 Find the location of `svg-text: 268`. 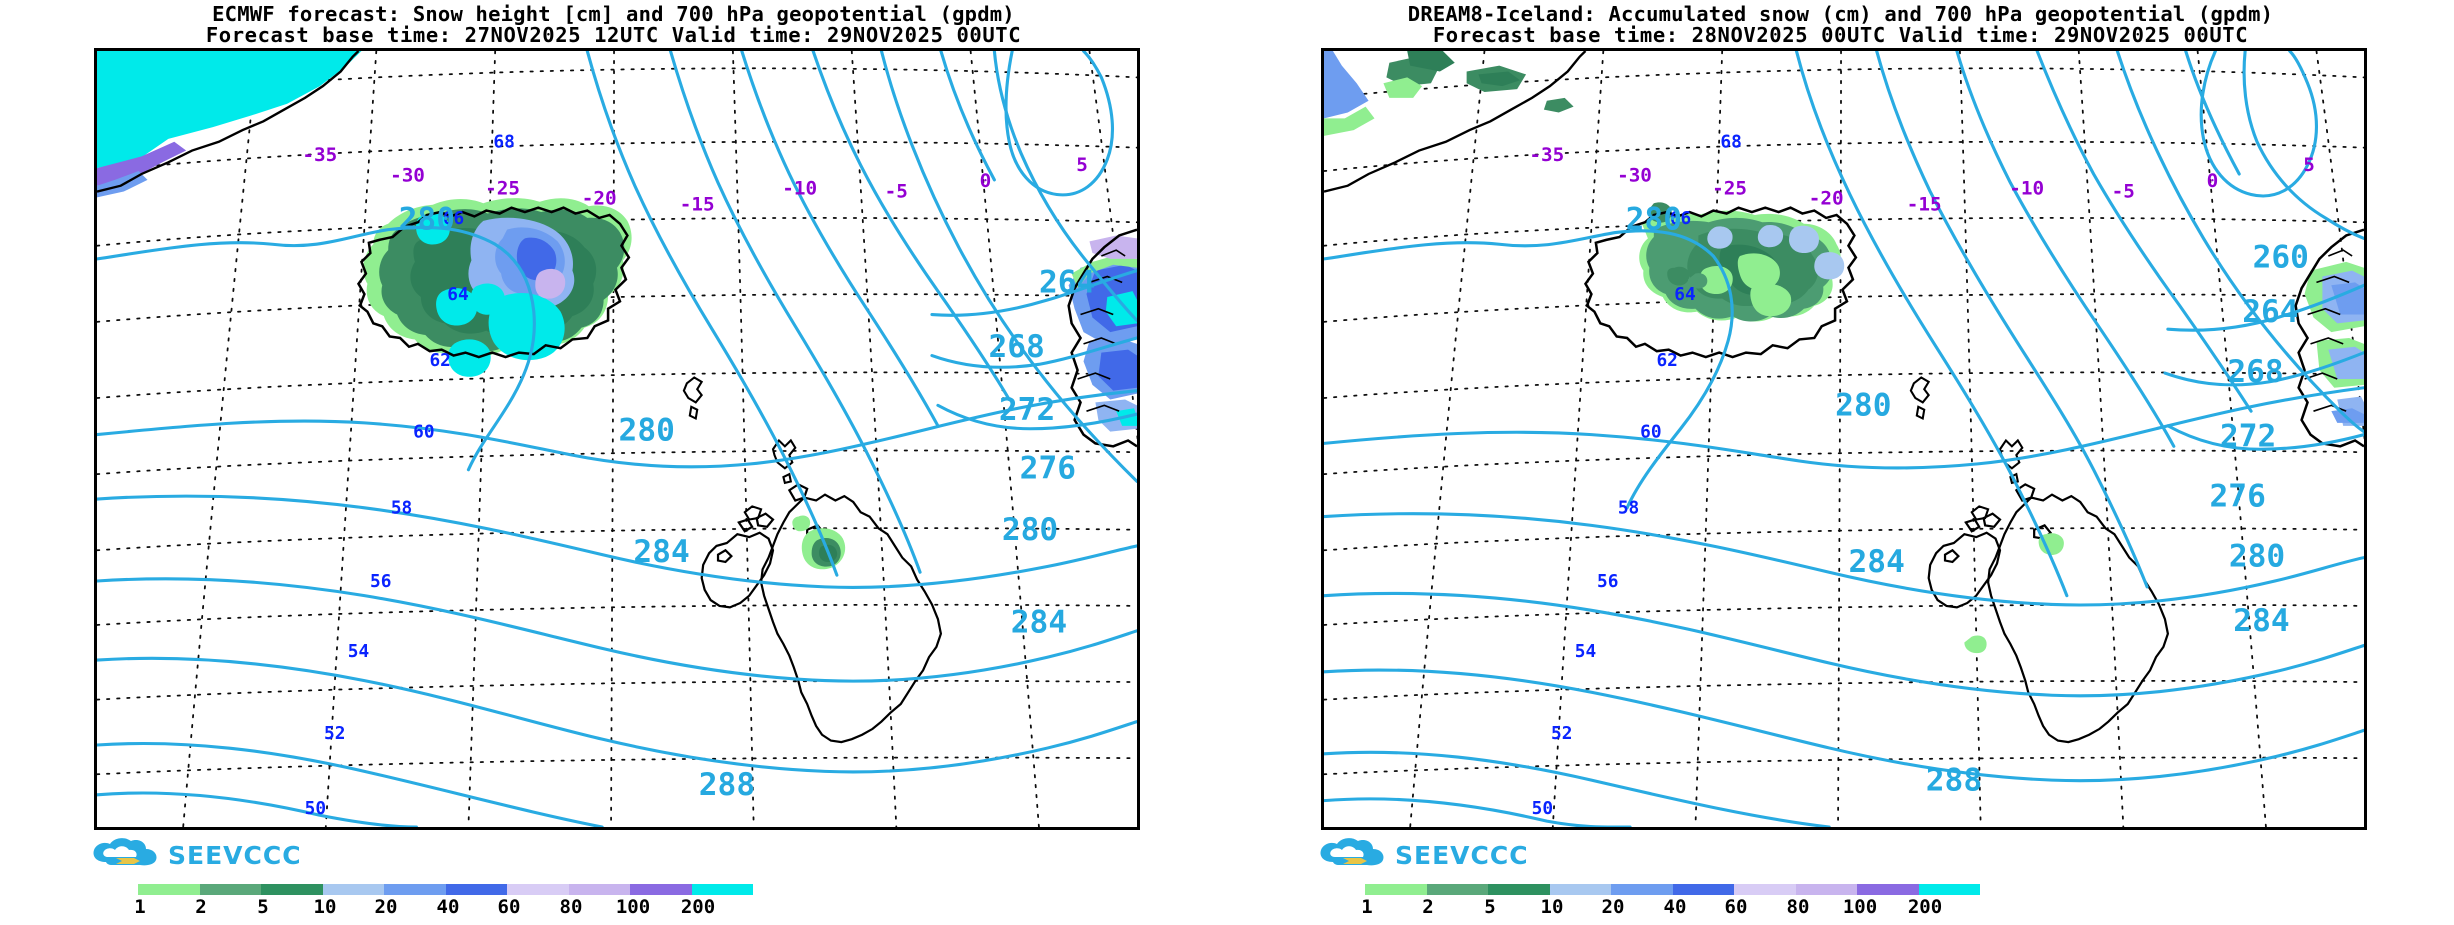

svg-text: 268 is located at coordinates (1016, 347).